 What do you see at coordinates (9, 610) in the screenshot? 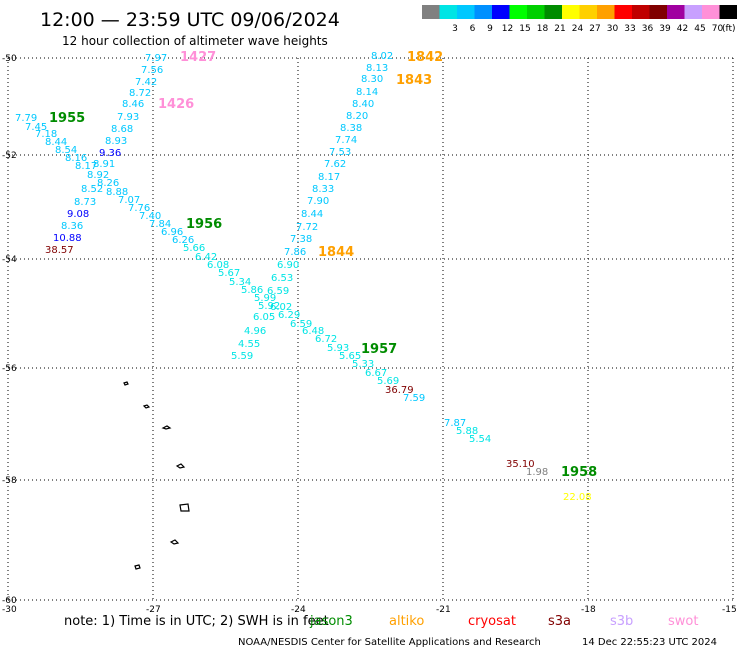
I see `lon-label-30: -30` at bounding box center [9, 610].